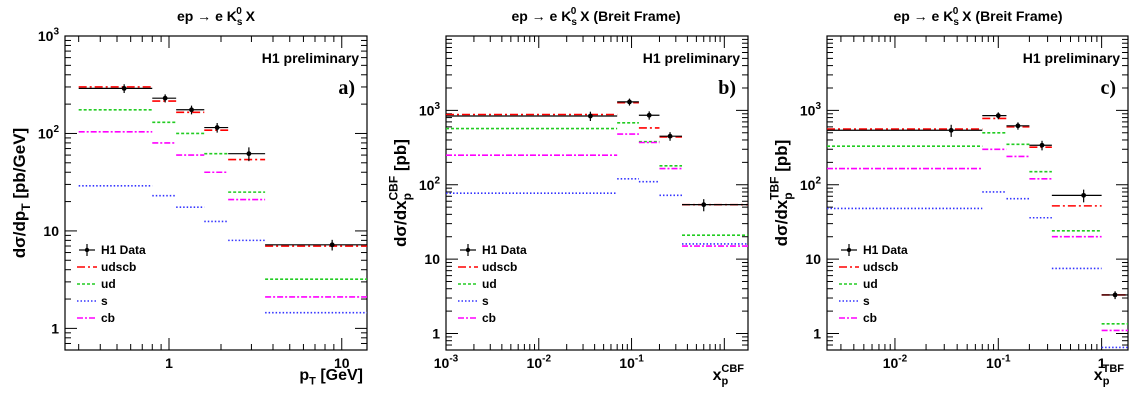 The height and width of the screenshot is (394, 1140). What do you see at coordinates (400, 193) in the screenshot?
I see `y-axis-label: dσ/dxpCBF​ [pb]` at bounding box center [400, 193].